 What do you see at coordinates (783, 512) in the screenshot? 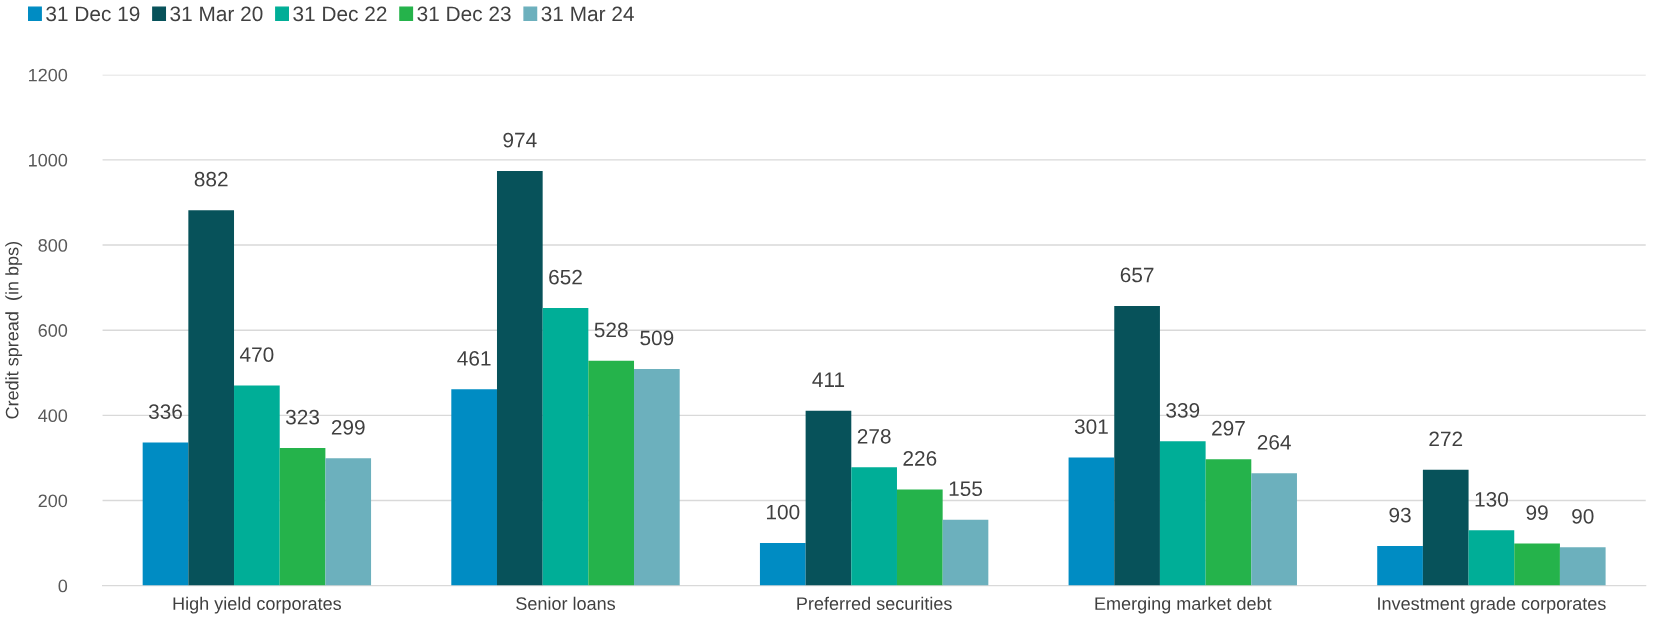
I see `data-label: 100` at bounding box center [783, 512].